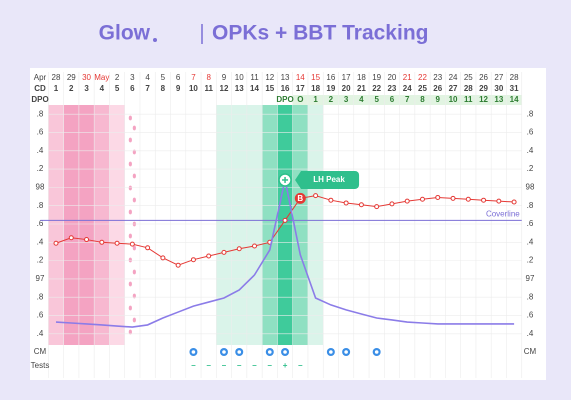 The image size is (571, 400). I want to click on date-label: 9, so click(224, 77).